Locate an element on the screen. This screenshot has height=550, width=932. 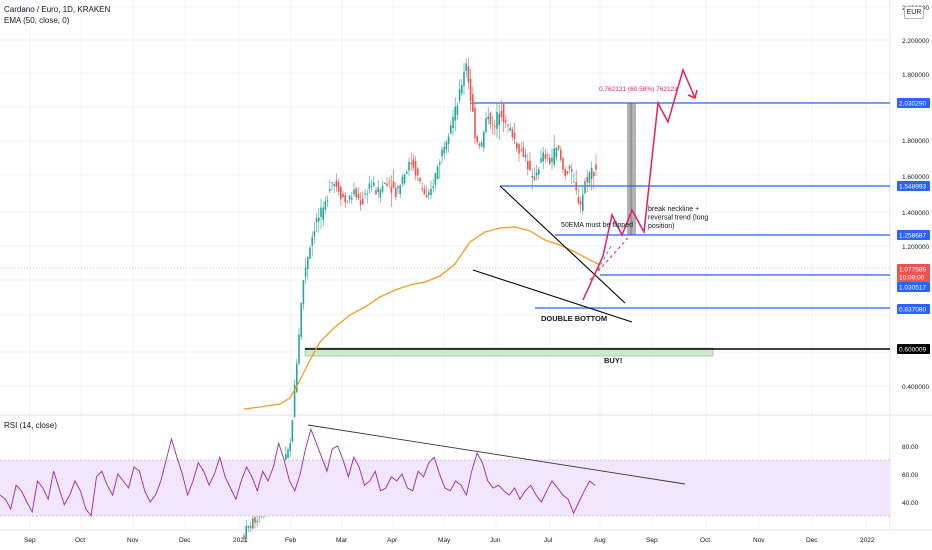
x-tick-label: Apr is located at coordinates (392, 540).